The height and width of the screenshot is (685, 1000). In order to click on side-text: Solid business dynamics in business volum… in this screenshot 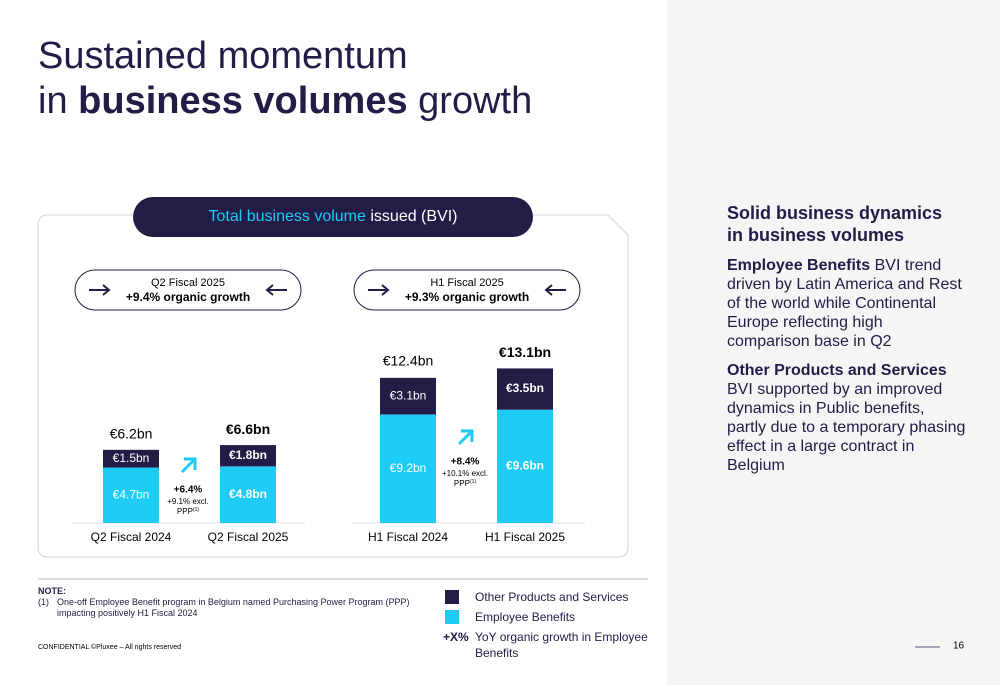, I will do `click(847, 343)`.